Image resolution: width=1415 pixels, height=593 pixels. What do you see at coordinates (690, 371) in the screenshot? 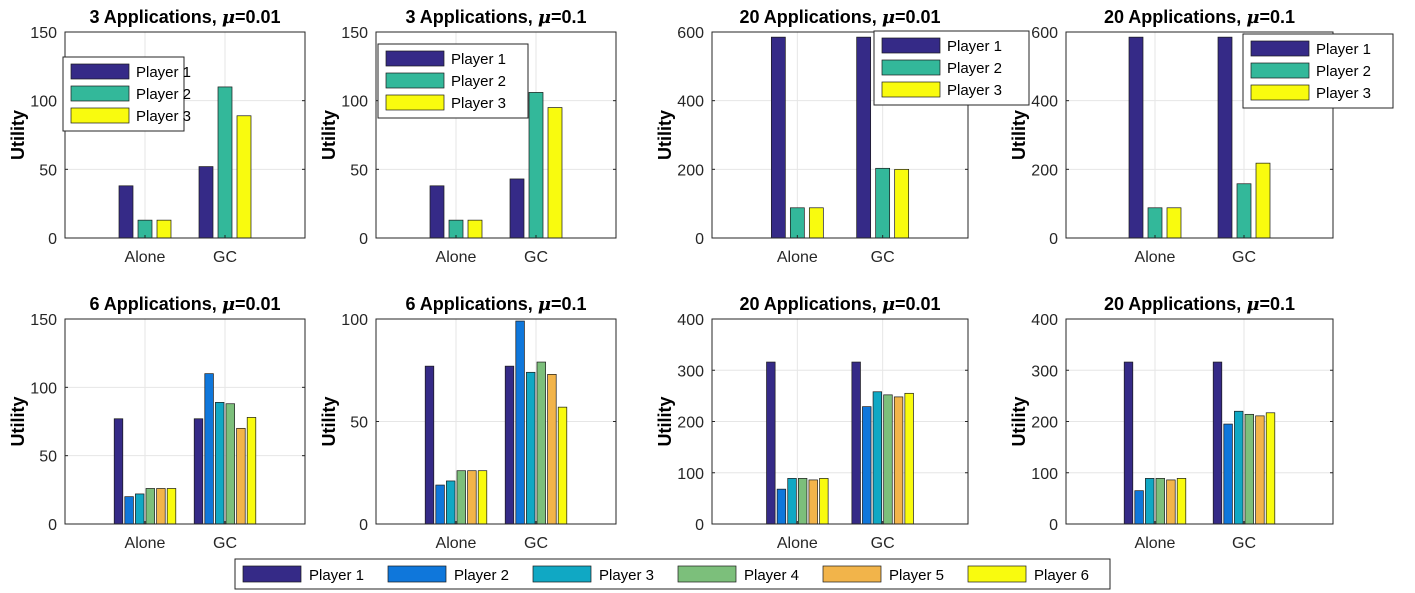
I see `y-tick-label: 300` at bounding box center [690, 371].